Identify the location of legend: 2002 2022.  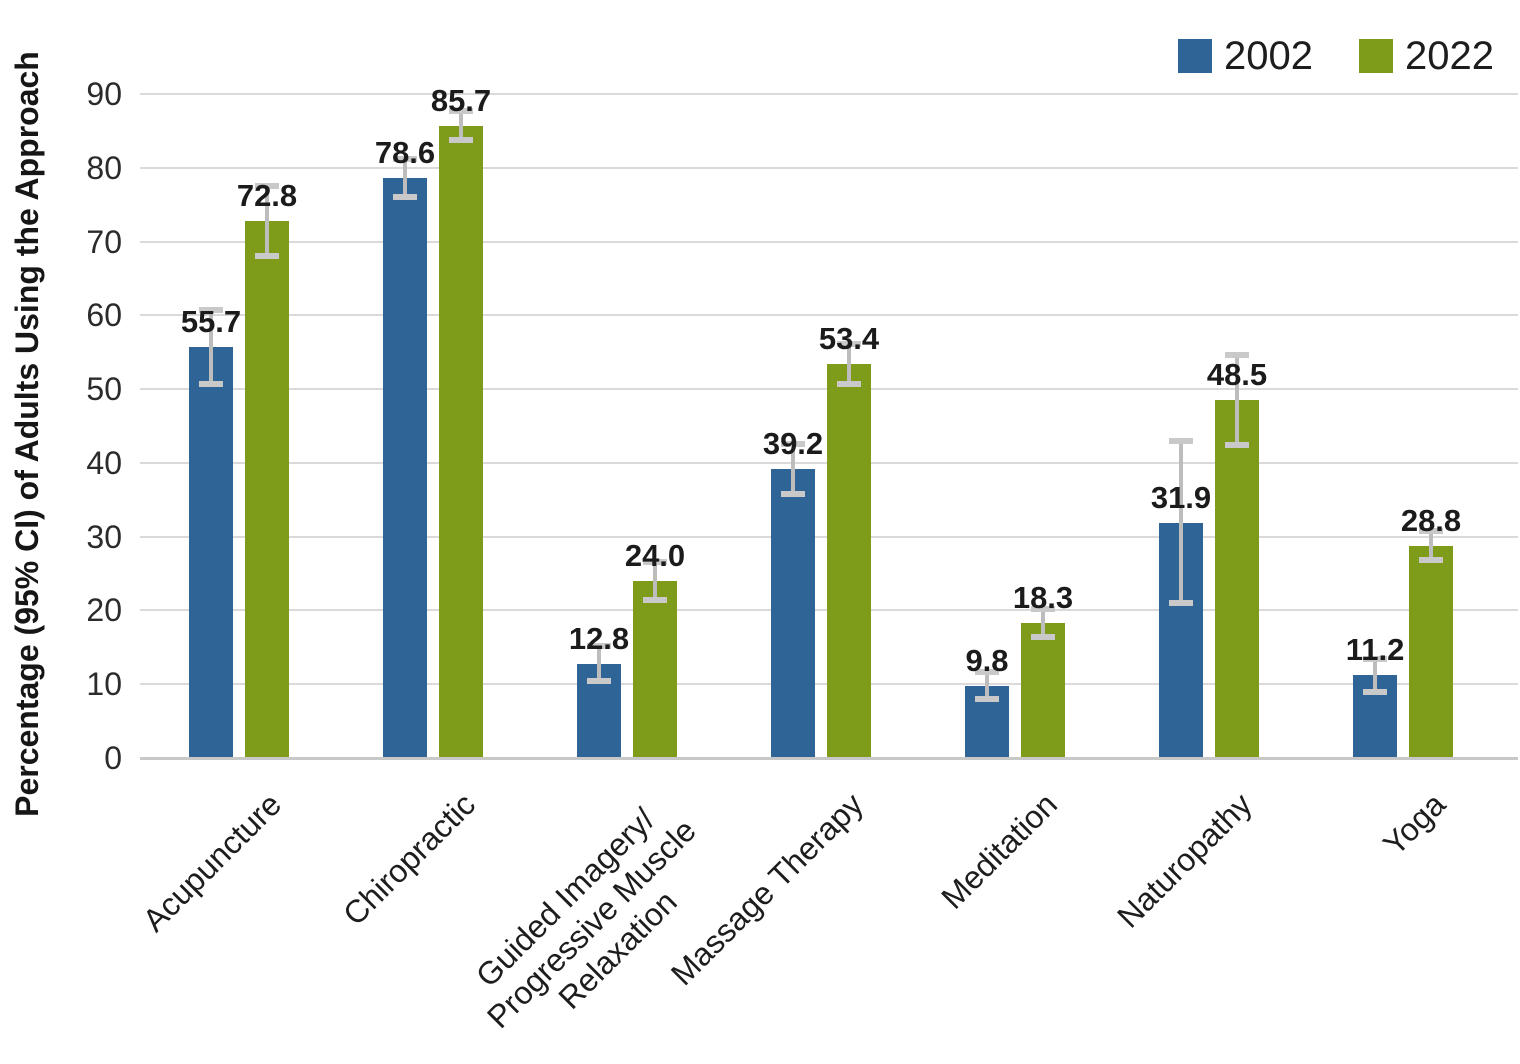
(1336, 56).